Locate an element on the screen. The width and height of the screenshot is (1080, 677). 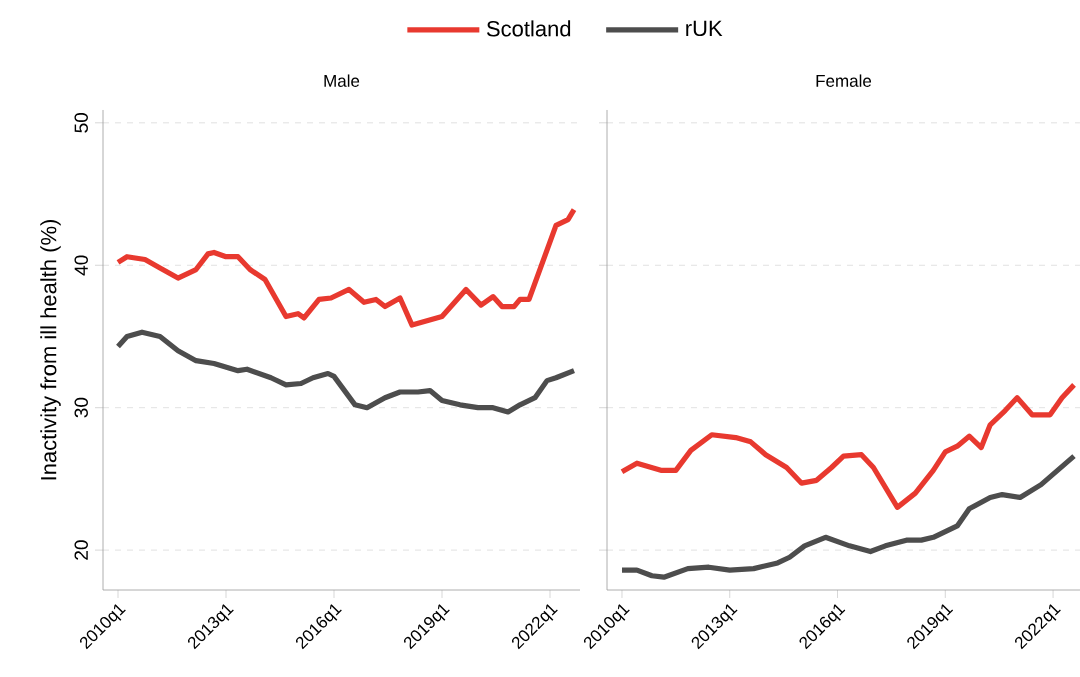
chart-title: Female is located at coordinates (844, 80).